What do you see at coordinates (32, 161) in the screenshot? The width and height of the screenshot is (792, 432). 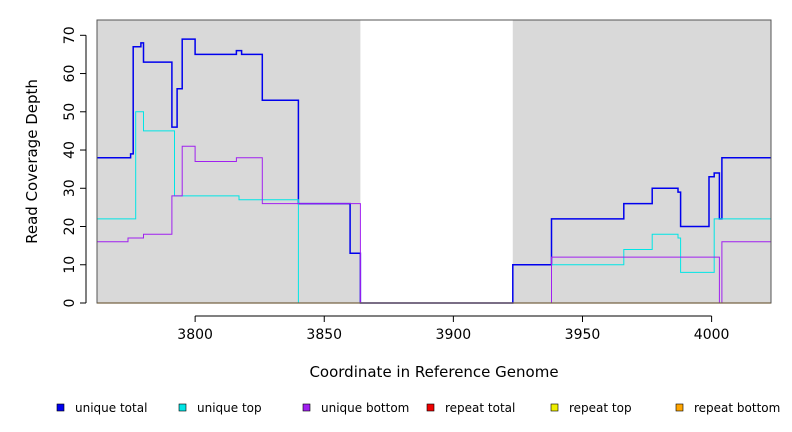 I see `y-axis-title: Read Coverage Depth` at bounding box center [32, 161].